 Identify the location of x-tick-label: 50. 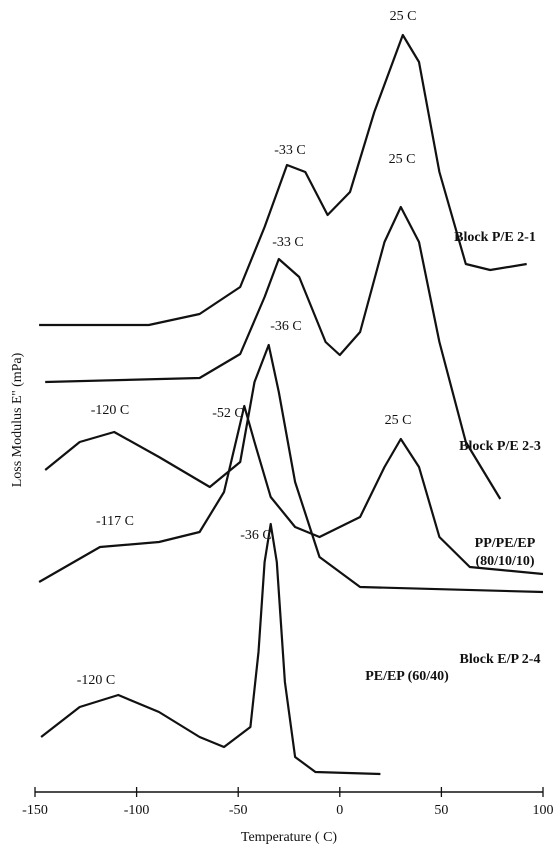
(441, 810).